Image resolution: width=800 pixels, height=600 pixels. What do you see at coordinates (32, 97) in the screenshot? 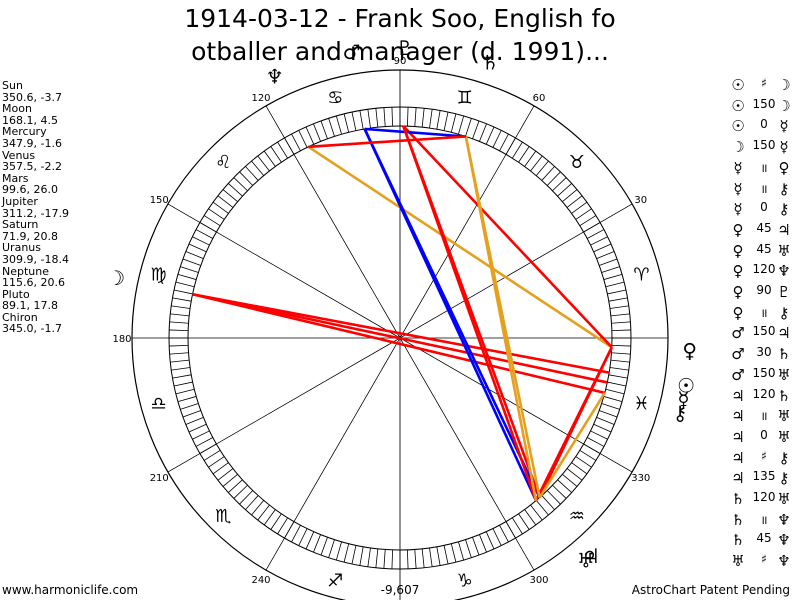
I see `planet-values: 350.6, -3.7` at bounding box center [32, 97].